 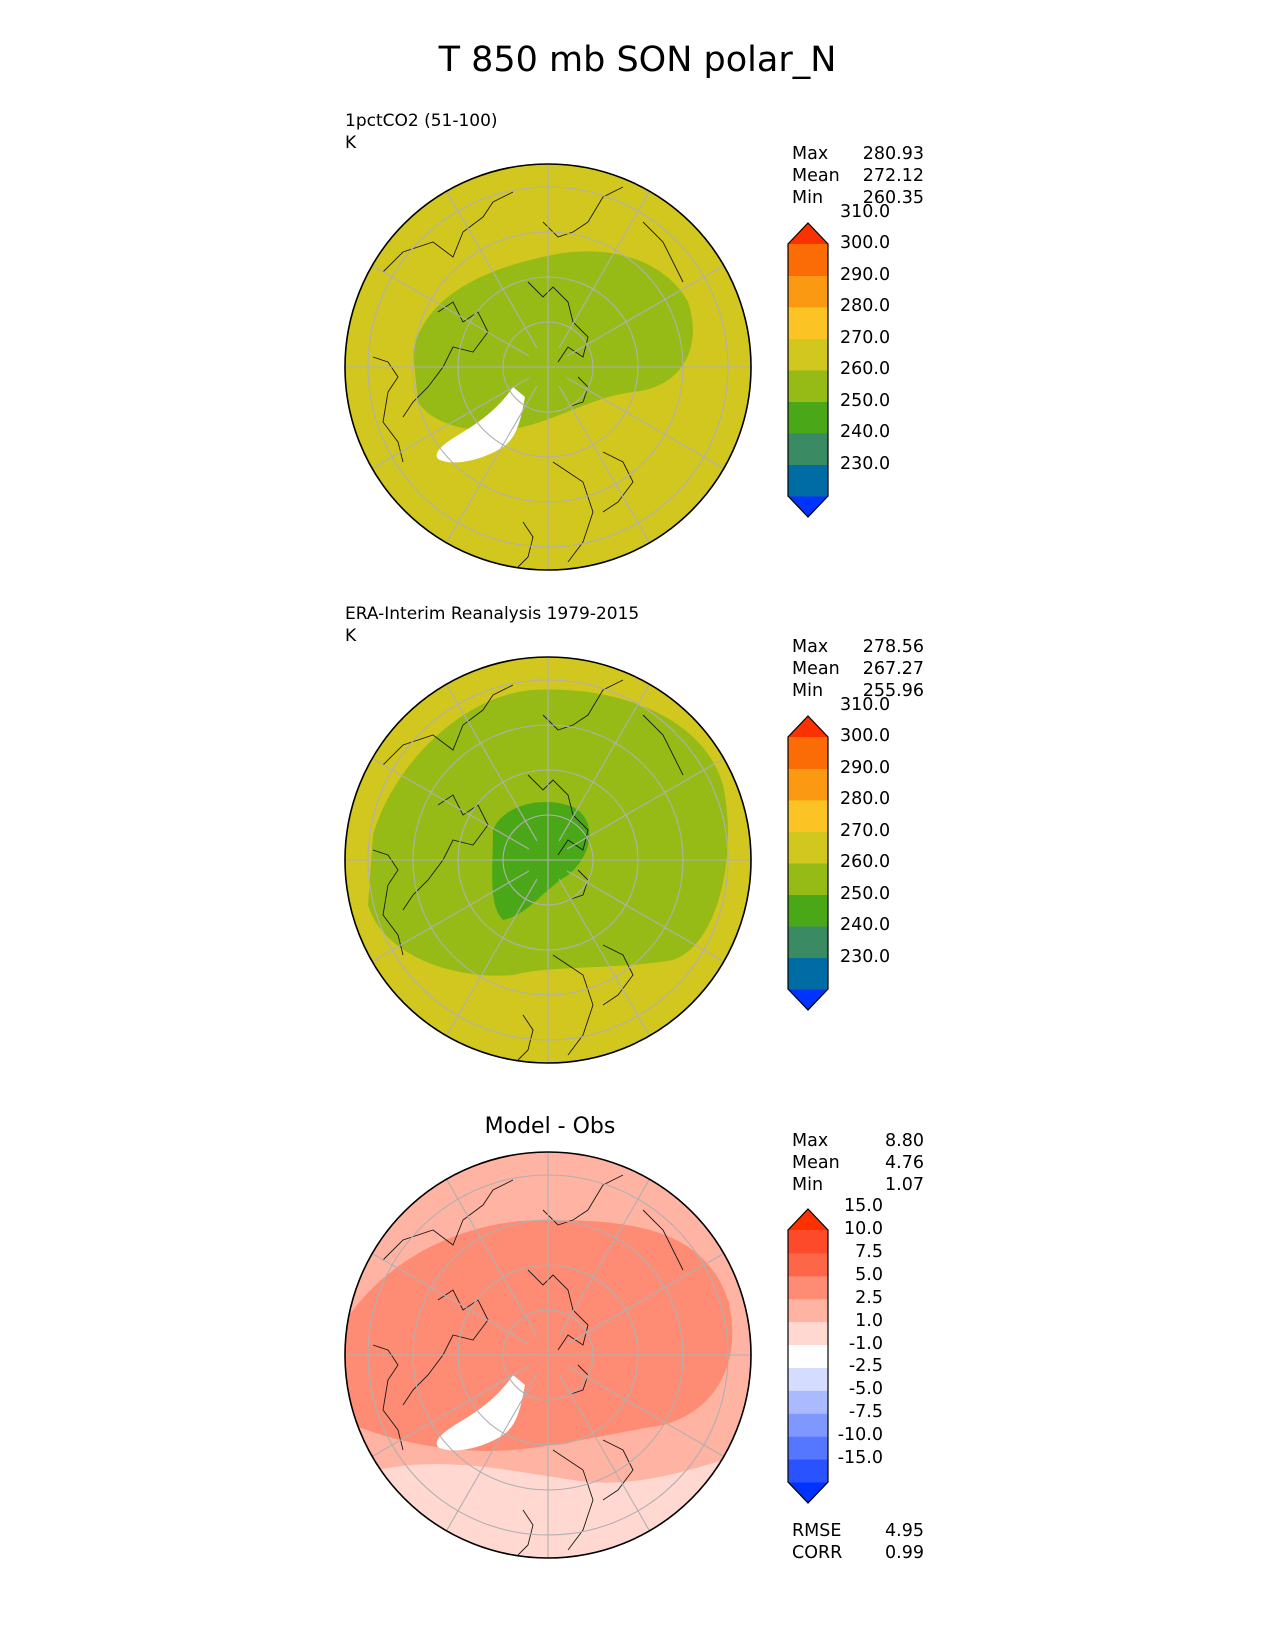 What do you see at coordinates (869, 1320) in the screenshot?
I see `colorbar-tick-label: 1.0` at bounding box center [869, 1320].